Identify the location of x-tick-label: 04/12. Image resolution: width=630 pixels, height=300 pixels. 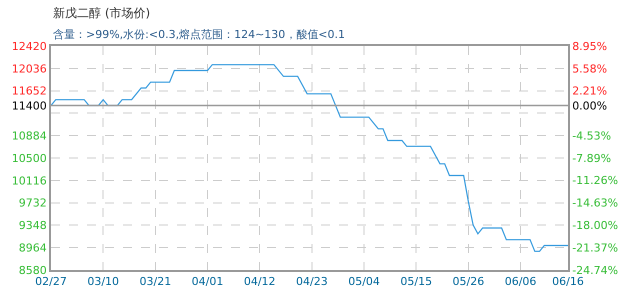
(260, 281).